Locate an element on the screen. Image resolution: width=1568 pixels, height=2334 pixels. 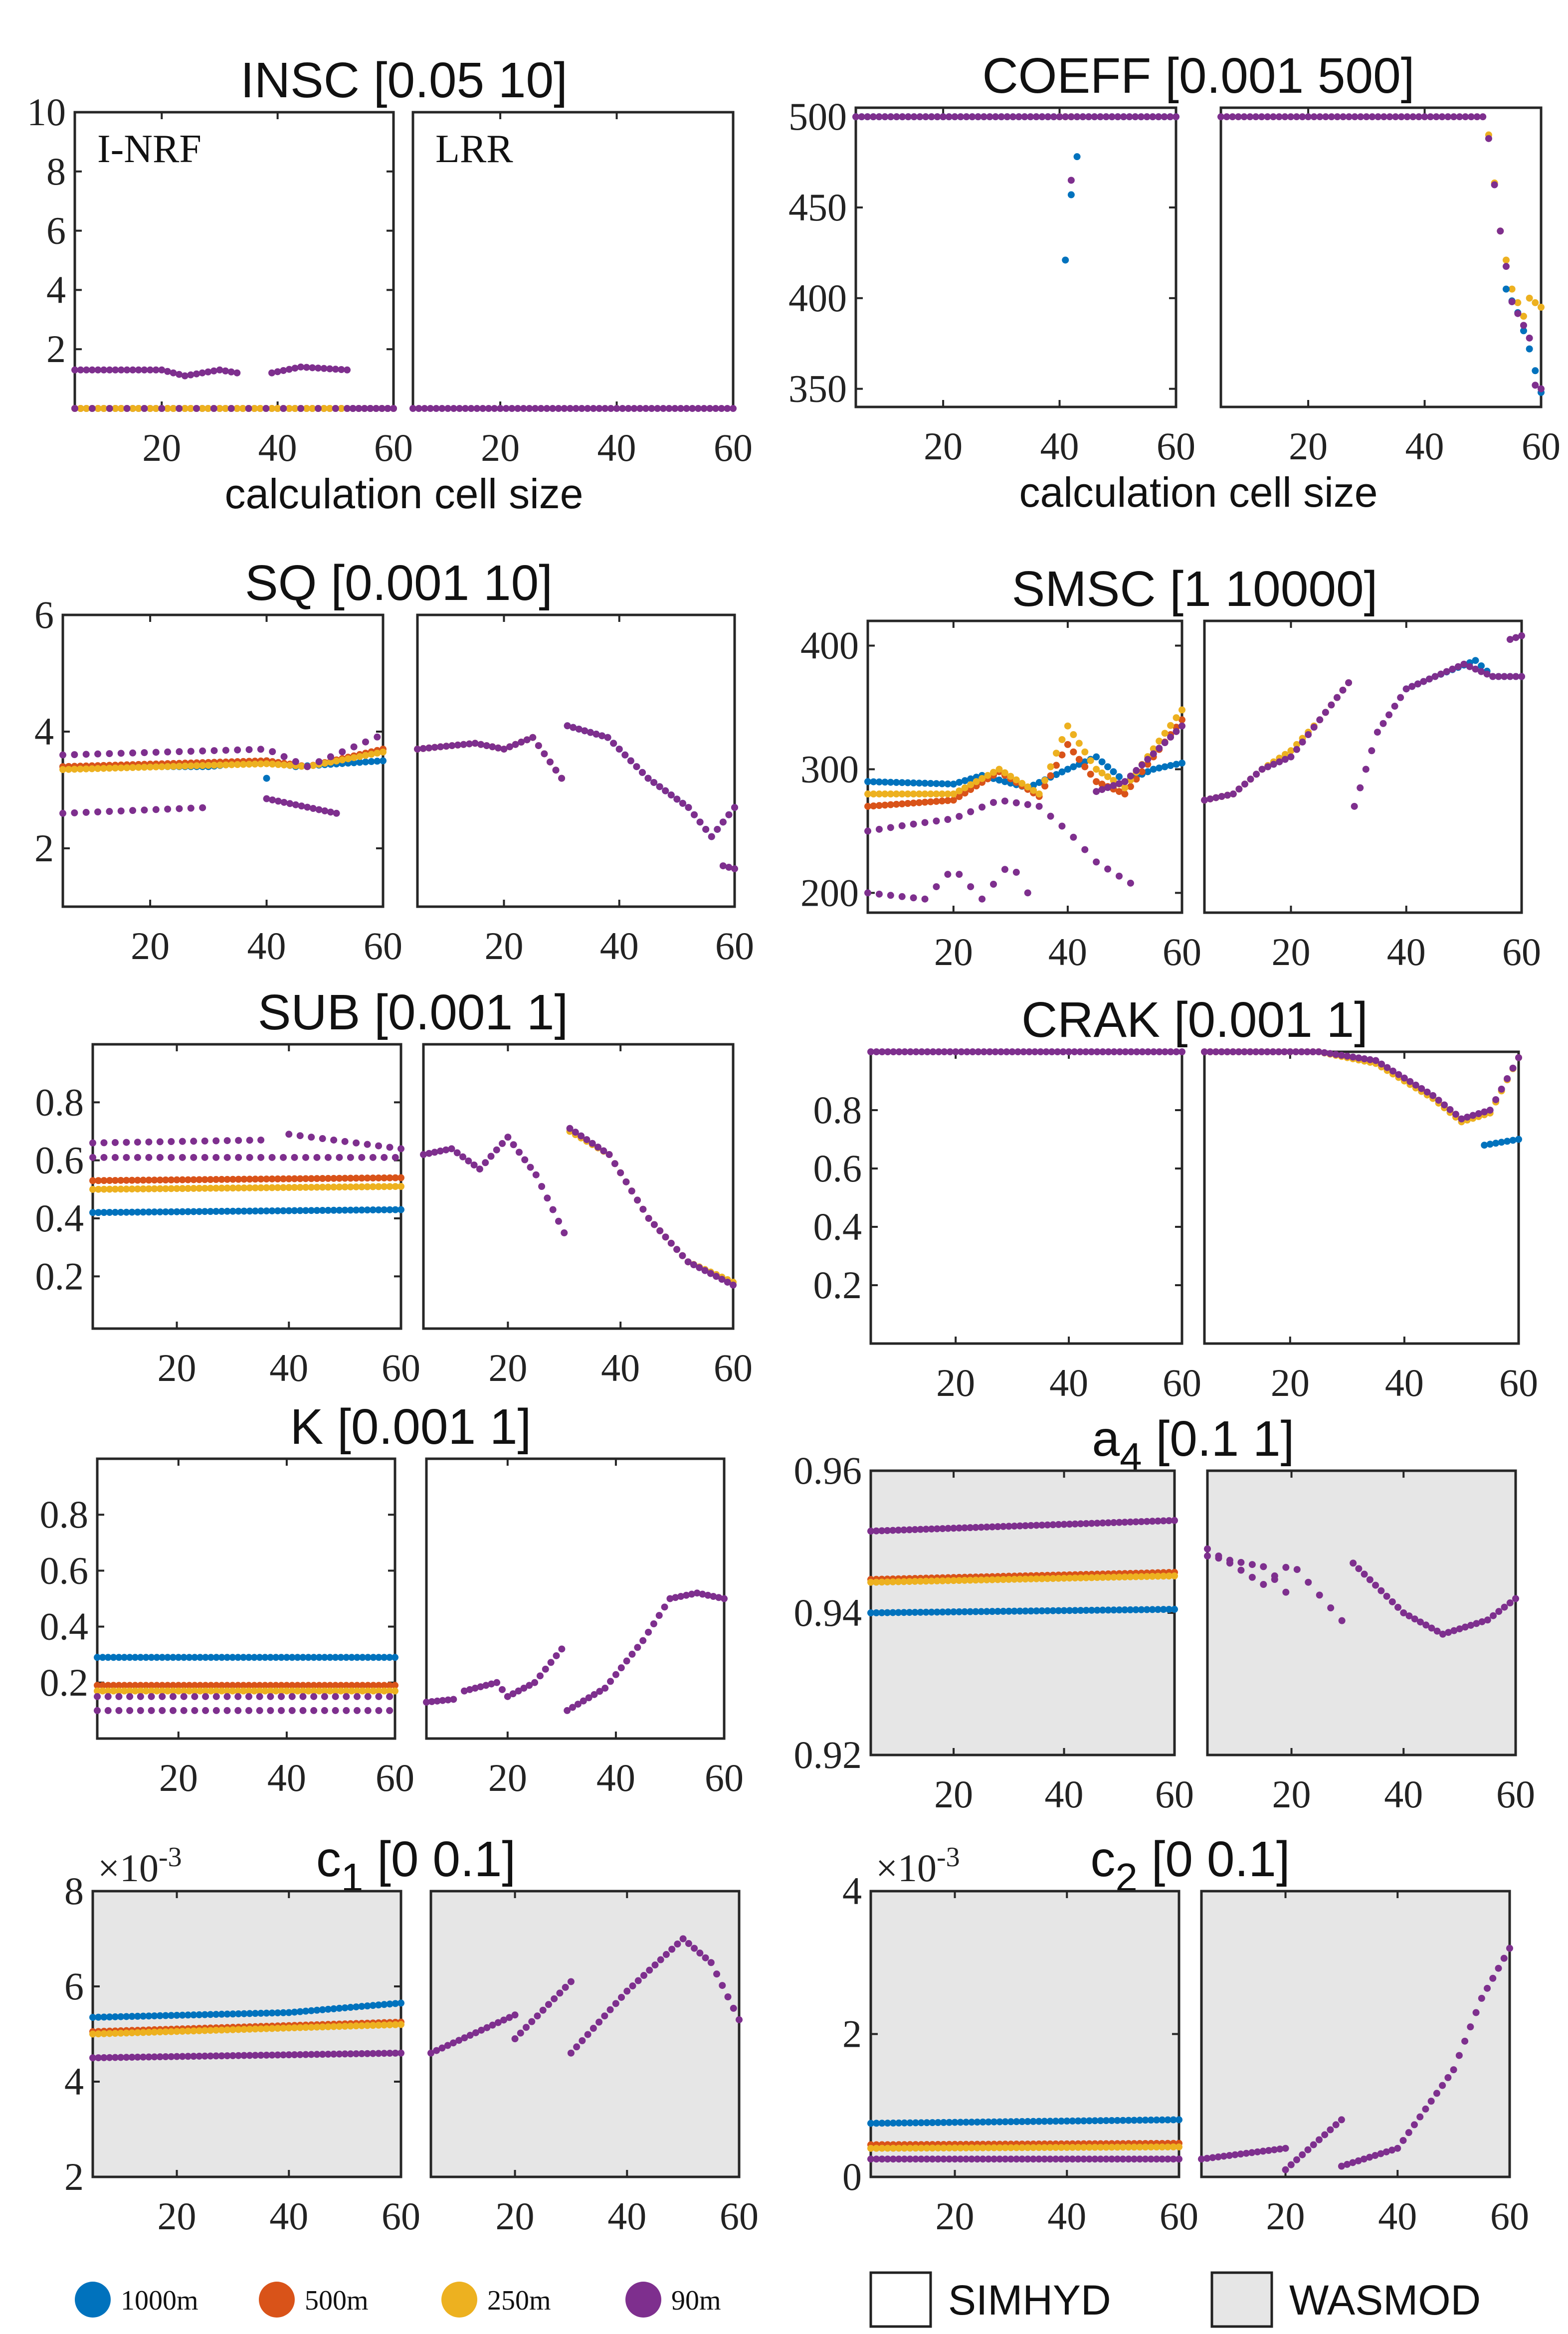
title-base: c is located at coordinates (1102, 1859).